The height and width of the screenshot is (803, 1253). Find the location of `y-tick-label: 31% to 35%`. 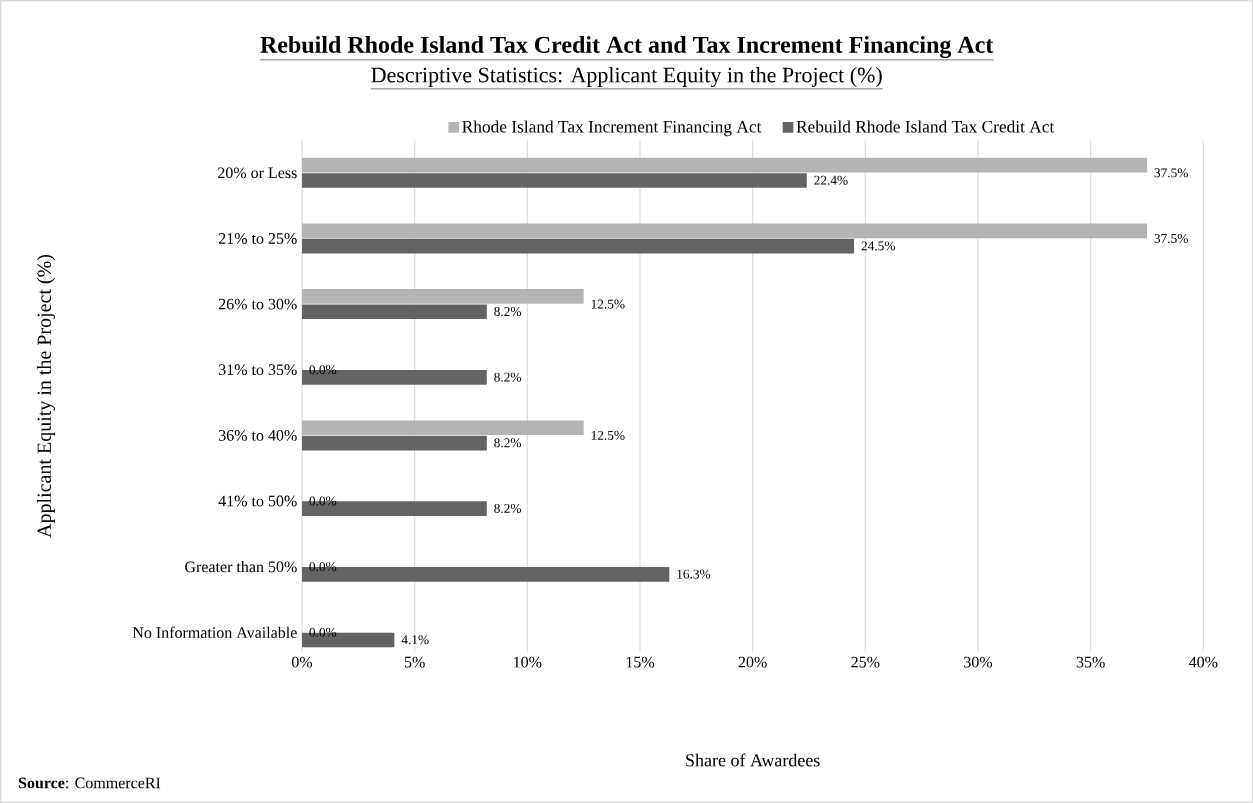

y-tick-label: 31% to 35% is located at coordinates (257, 370).